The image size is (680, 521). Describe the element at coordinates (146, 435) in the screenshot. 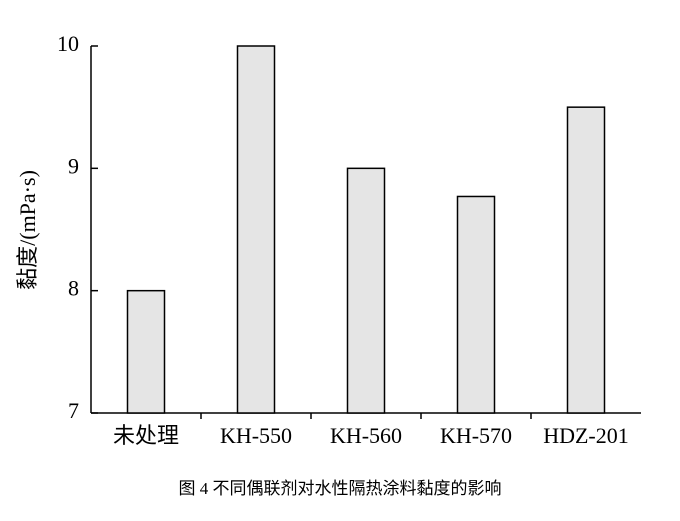

I see `x-tick-label: 未处理` at that location.